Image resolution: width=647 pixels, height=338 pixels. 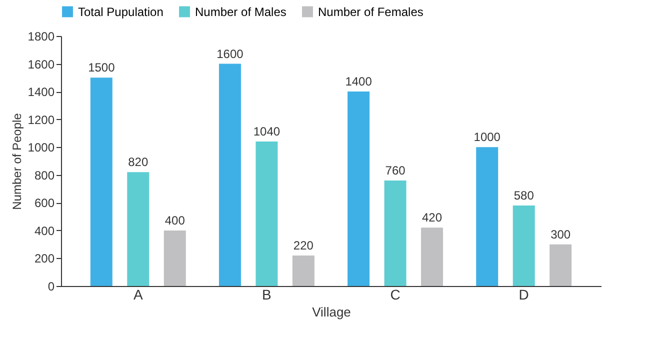 I want to click on x-tick-label: A, so click(x=138, y=294).